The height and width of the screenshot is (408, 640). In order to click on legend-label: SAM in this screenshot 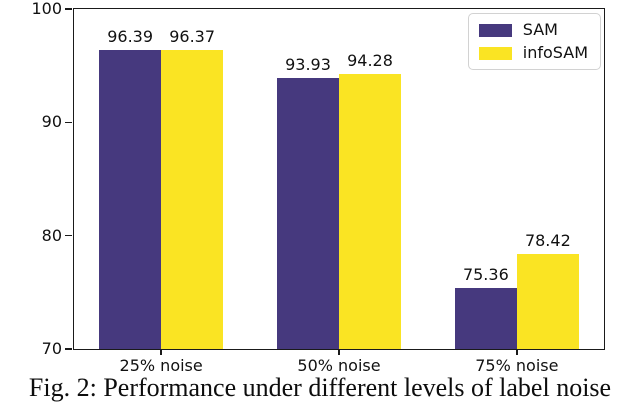, I will do `click(540, 29)`.